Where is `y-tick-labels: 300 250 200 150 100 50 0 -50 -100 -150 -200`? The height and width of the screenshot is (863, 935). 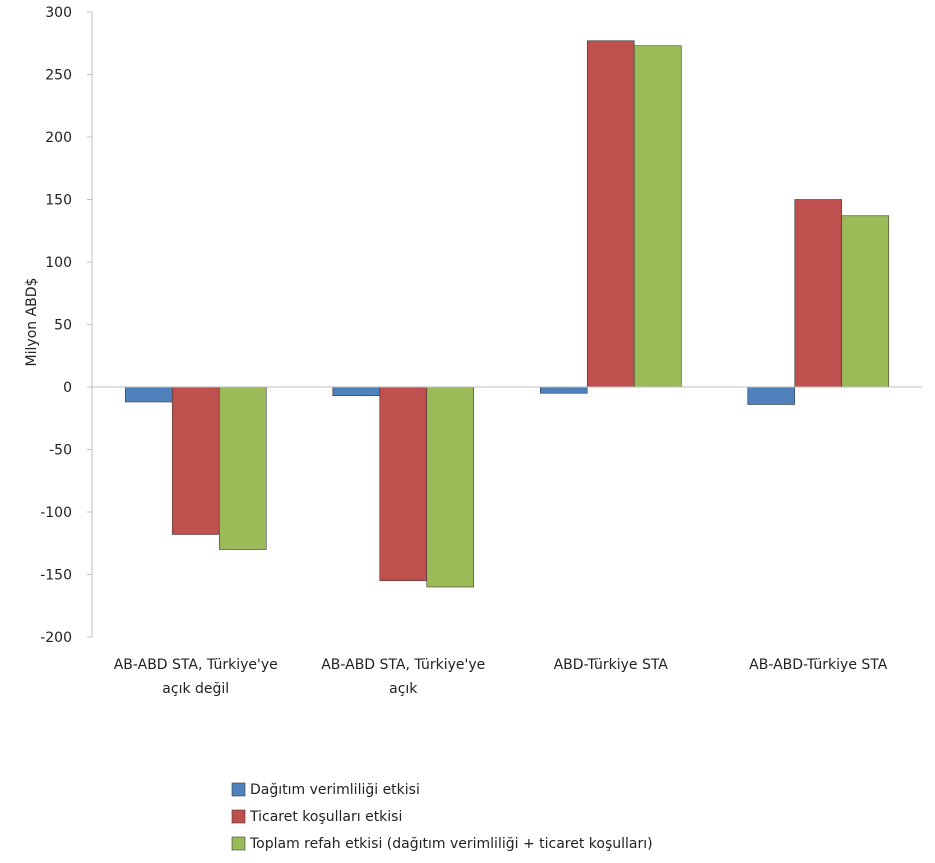
y-tick-labels: 300 250 200 150 100 50 0 -50 -100 -150 -200 is located at coordinates (66, 325).